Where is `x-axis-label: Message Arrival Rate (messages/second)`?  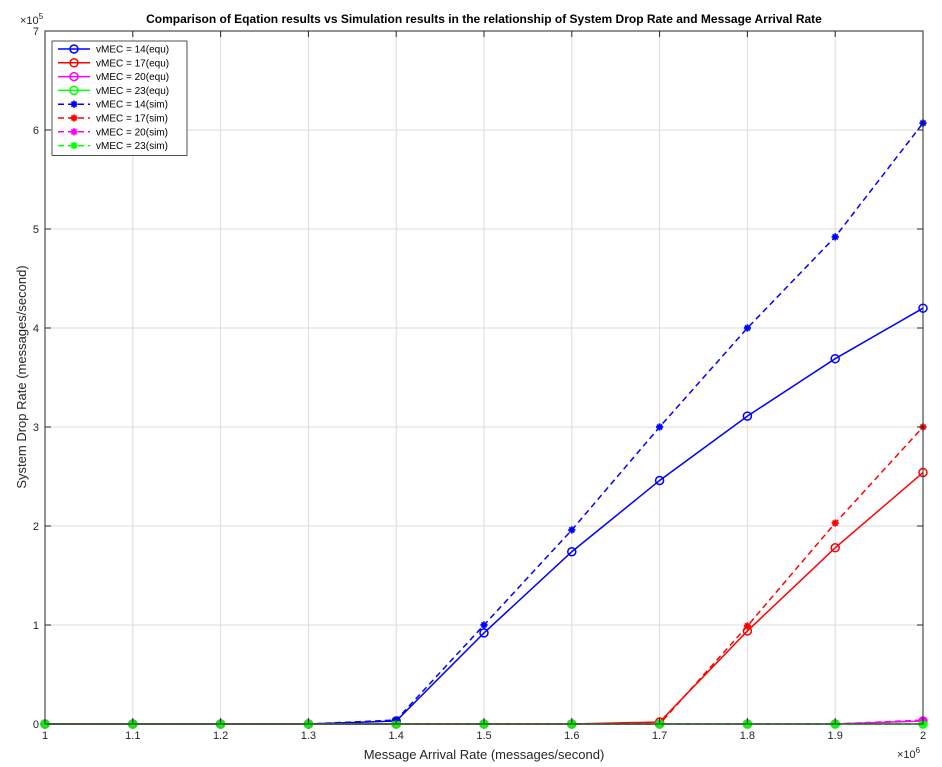 x-axis-label: Message Arrival Rate (messages/second) is located at coordinates (484, 754).